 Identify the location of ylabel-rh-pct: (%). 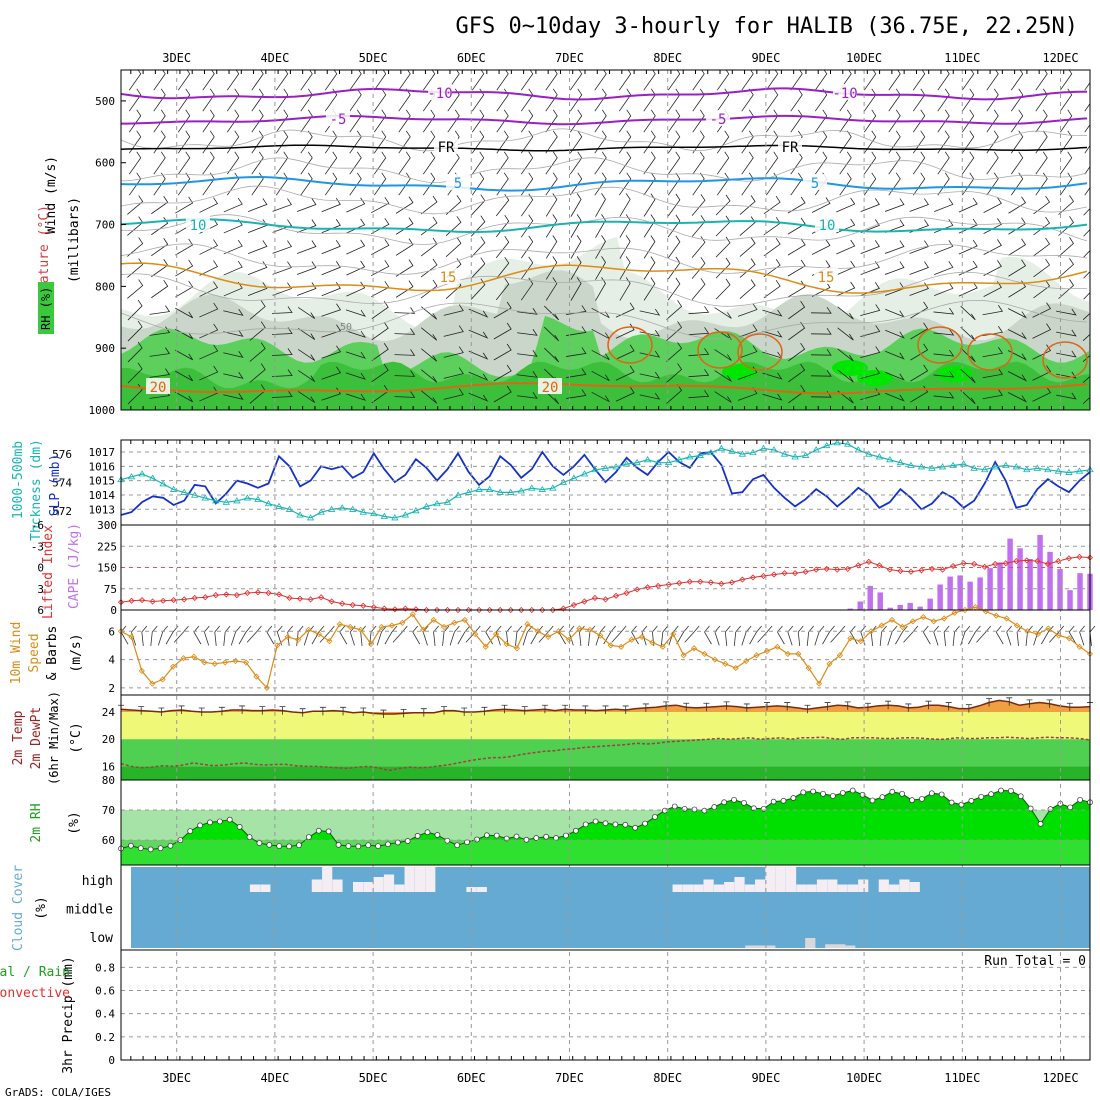
(74, 822).